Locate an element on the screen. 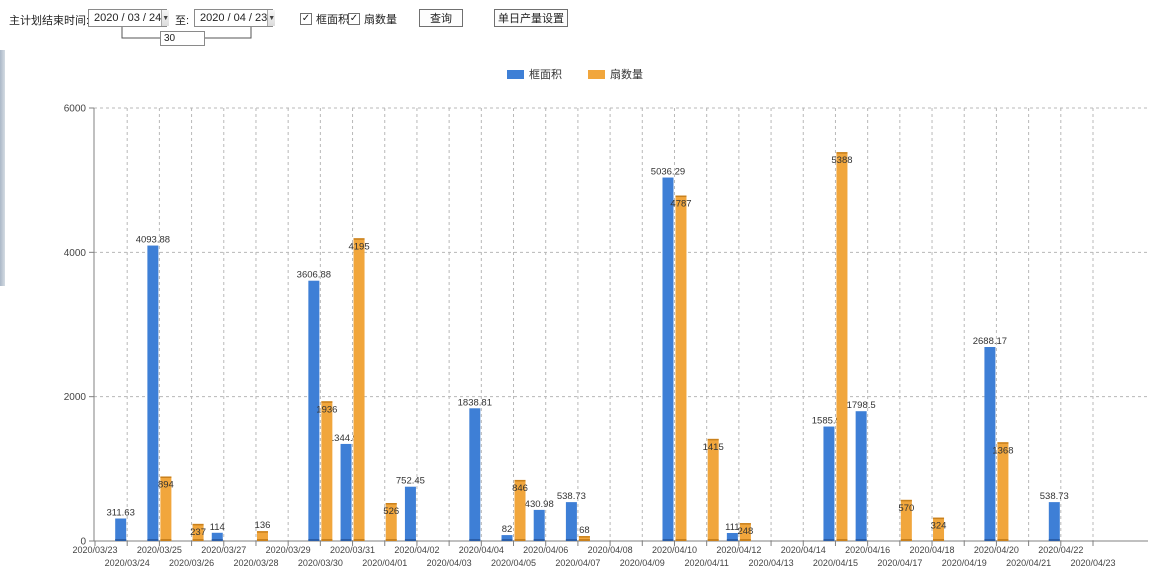 The width and height of the screenshot is (1150, 575). bar-value-label: 4195 is located at coordinates (358, 246).